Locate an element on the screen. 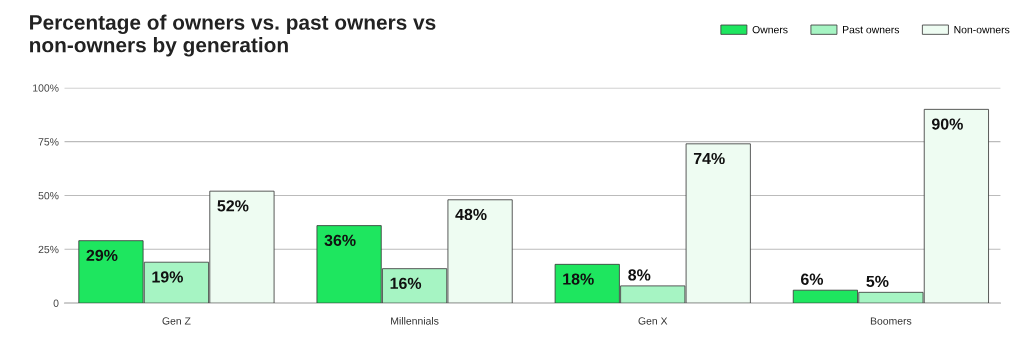  y-tick-label: 75% is located at coordinates (48, 142).